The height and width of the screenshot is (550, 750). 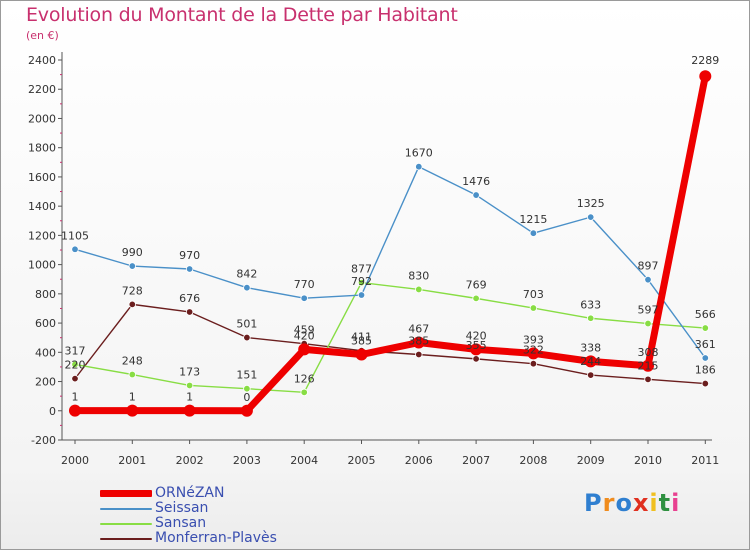 I want to click on data-label: 597, so click(x=648, y=310).